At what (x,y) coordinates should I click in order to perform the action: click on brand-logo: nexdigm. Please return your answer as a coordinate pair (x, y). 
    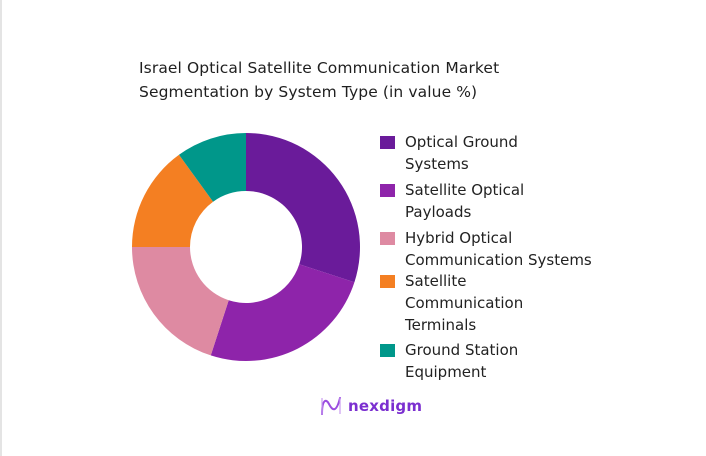
    Looking at the image, I should click on (371, 406).